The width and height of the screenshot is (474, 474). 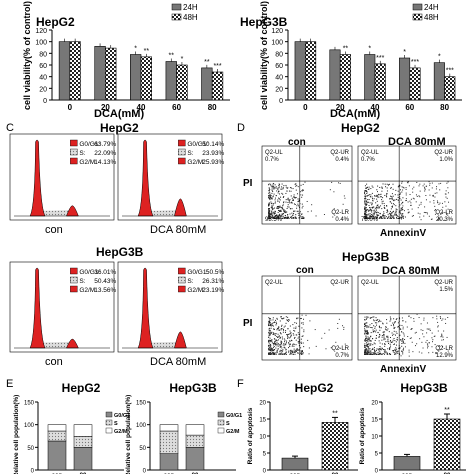 What do you see at coordinates (43, 78) in the screenshot?
I see `y-tick-label: 40` at bounding box center [43, 78].